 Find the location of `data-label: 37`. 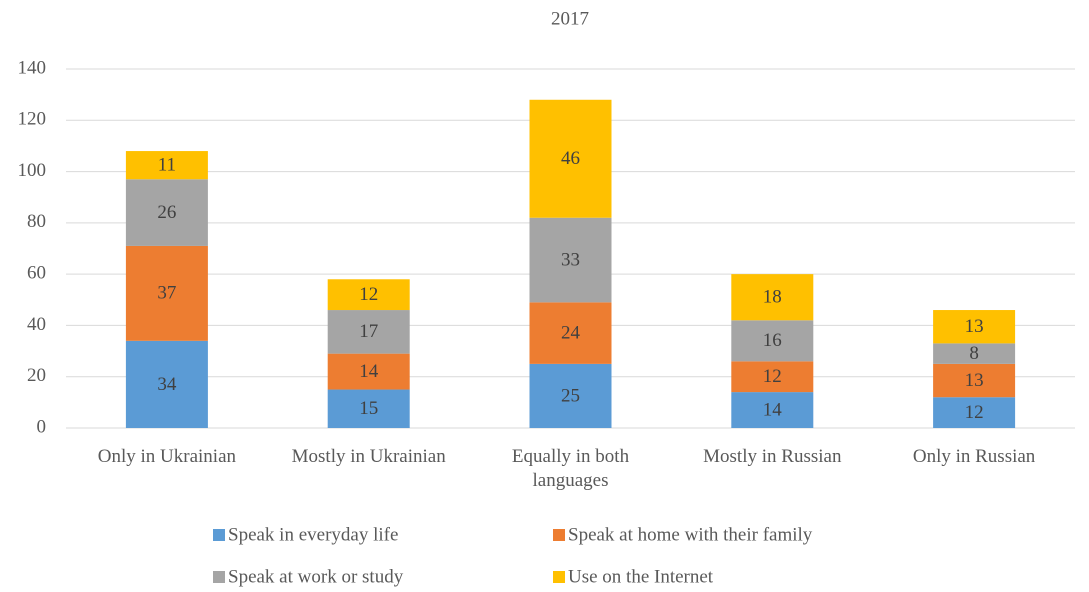

data-label: 37 is located at coordinates (166, 293).